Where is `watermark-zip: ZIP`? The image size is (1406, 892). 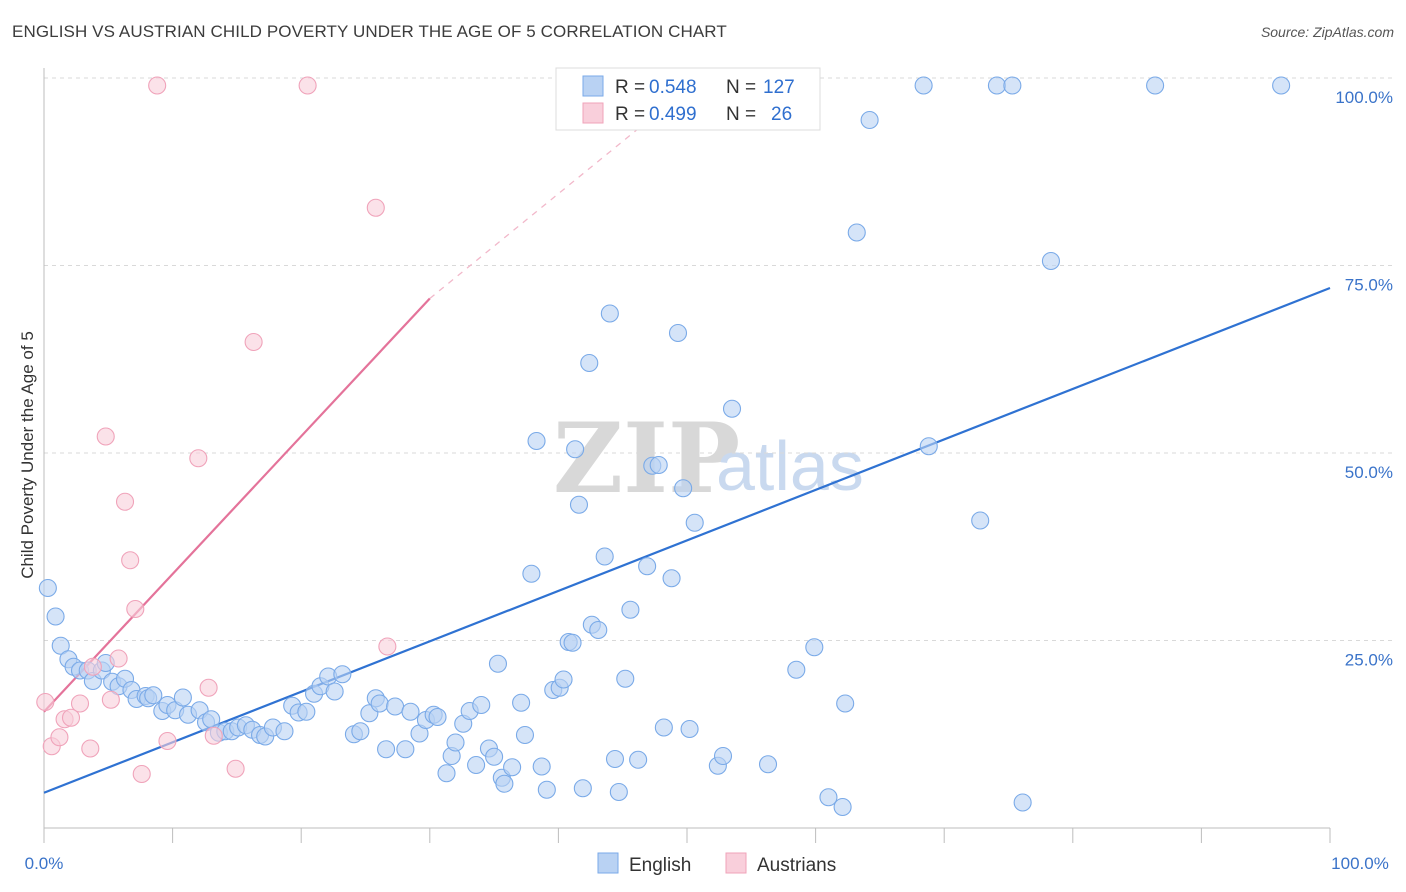
watermark-zip: ZIP is located at coordinates (646, 458).